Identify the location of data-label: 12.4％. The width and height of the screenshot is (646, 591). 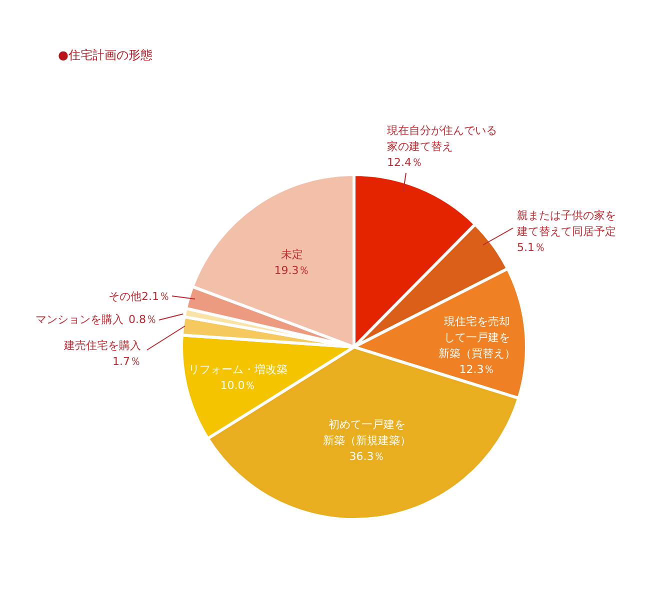
(404, 162).